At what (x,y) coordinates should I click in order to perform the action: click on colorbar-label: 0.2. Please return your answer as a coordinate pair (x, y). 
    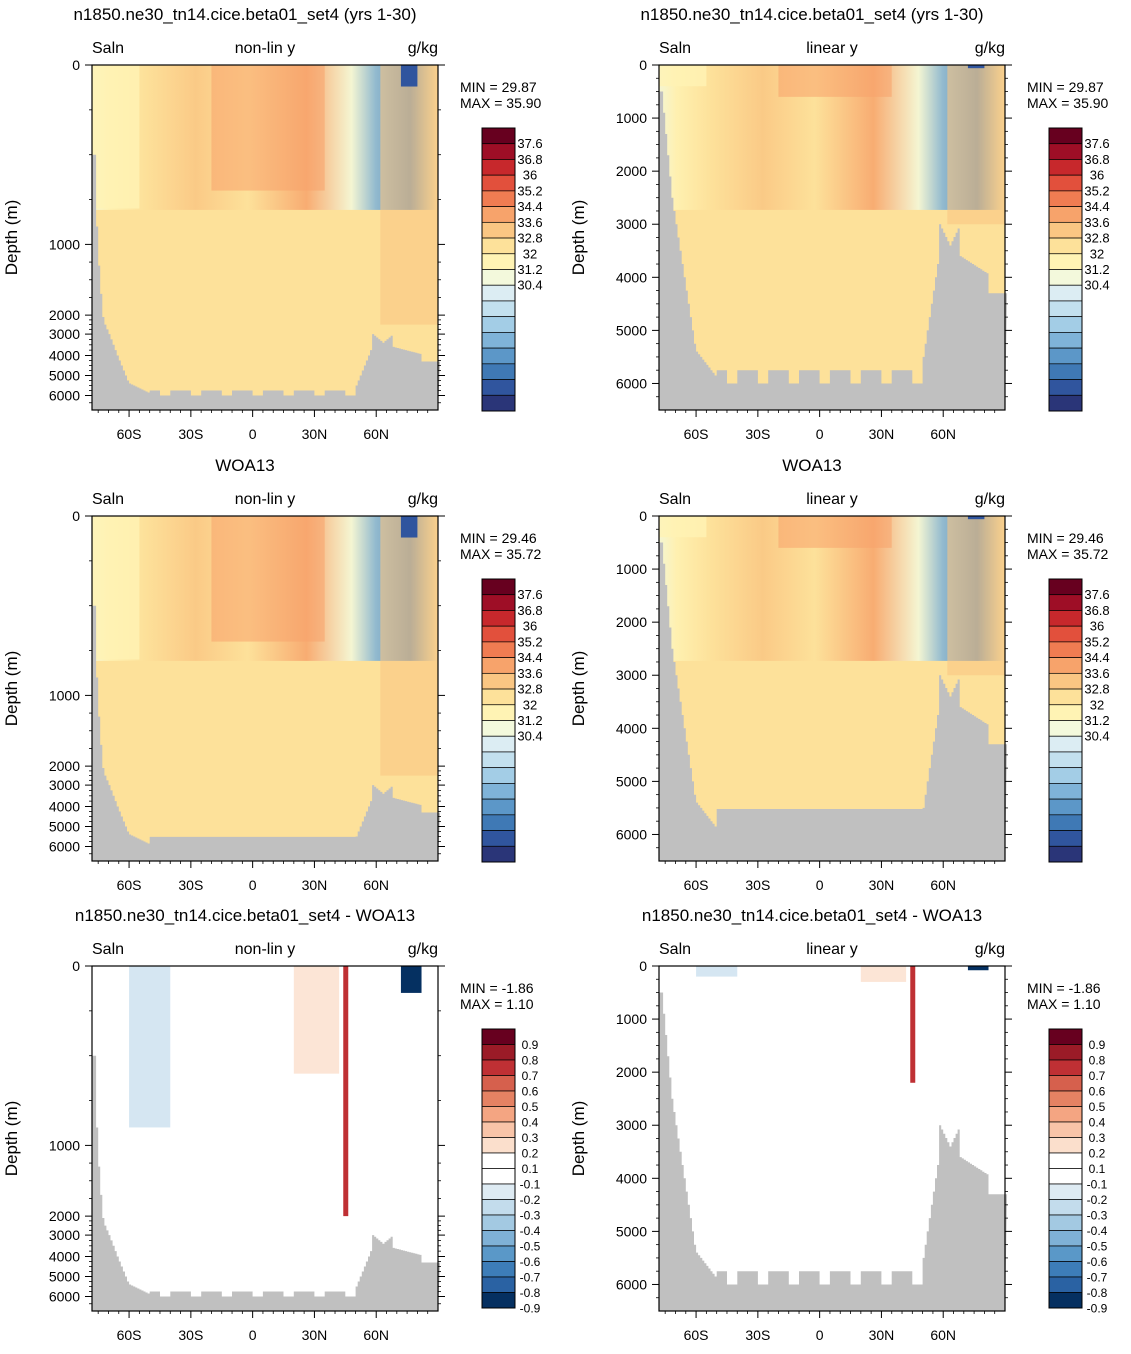
    Looking at the image, I should click on (1097, 1154).